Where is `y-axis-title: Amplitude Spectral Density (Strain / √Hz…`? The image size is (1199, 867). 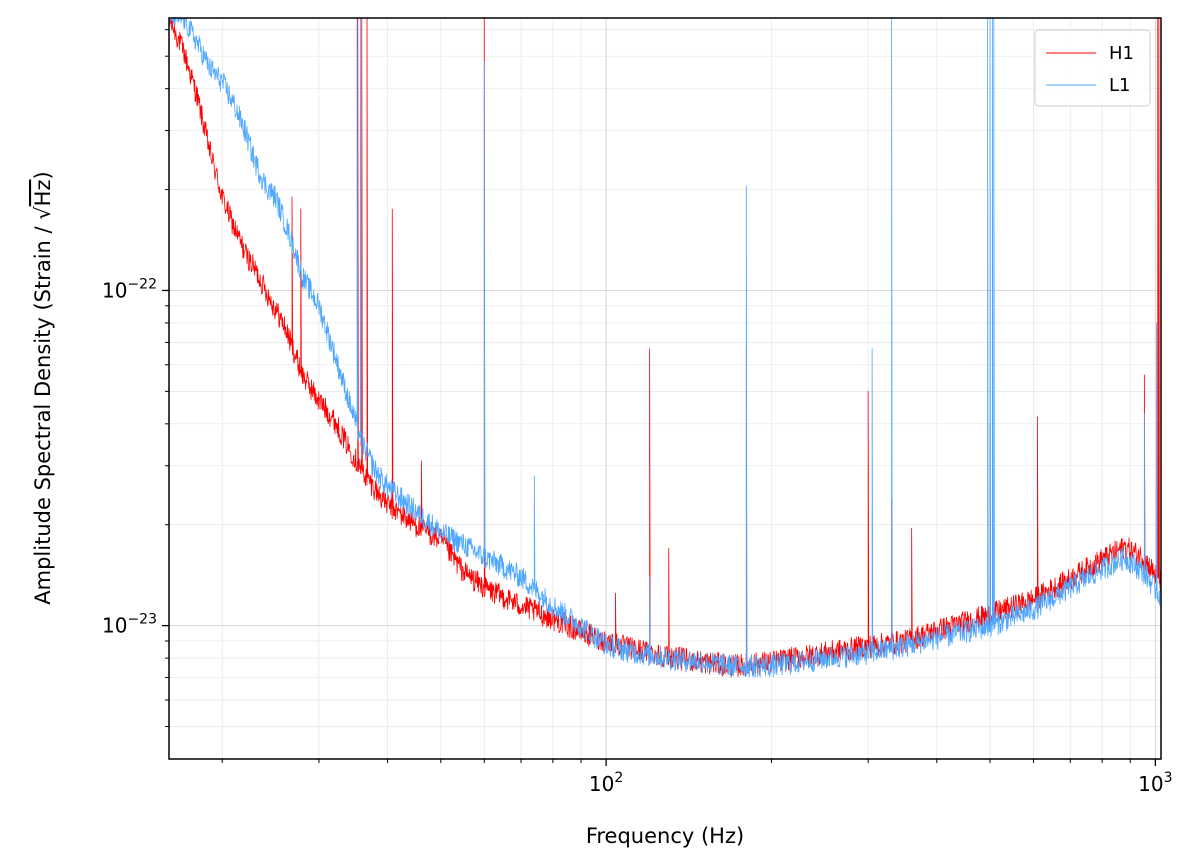 y-axis-title: Amplitude Spectral Density (Strain / √Hz… is located at coordinates (43, 387).